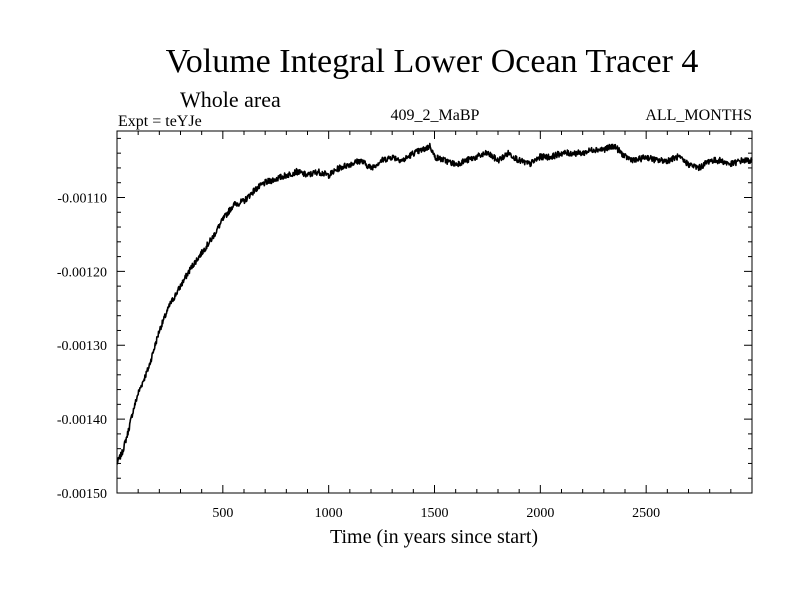 This screenshot has height=600, width=800. What do you see at coordinates (540, 513) in the screenshot?
I see `x-tick-label: 2000` at bounding box center [540, 513].